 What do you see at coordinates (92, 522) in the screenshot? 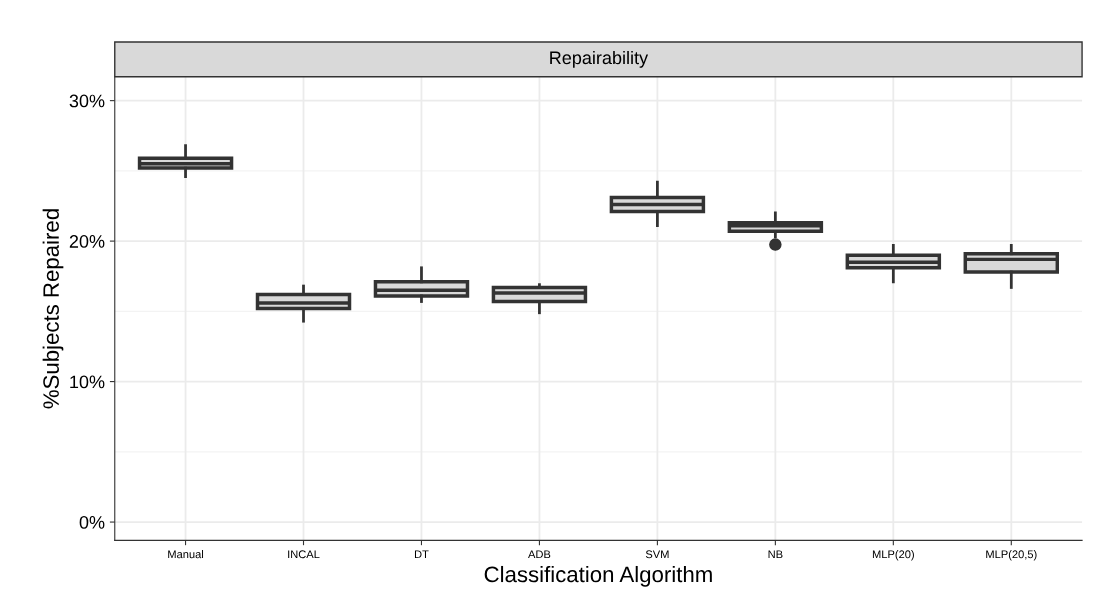
I see `y-tick-label: 0%` at bounding box center [92, 522].